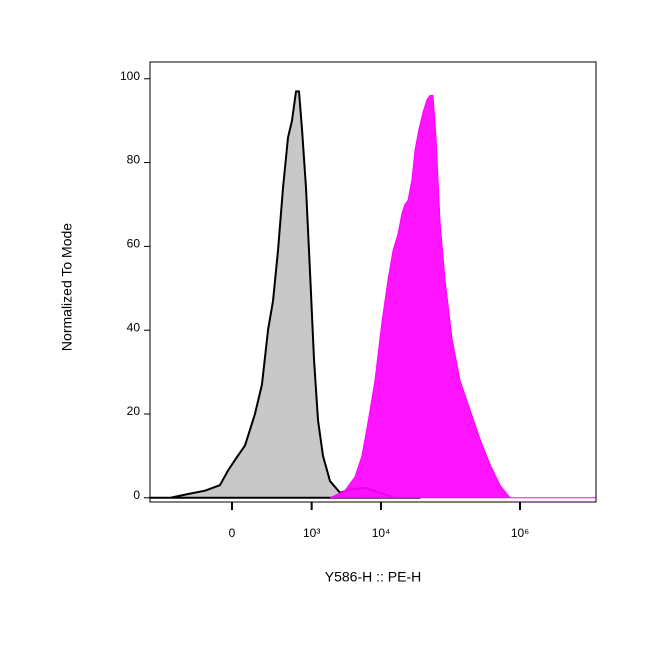  I want to click on y-axis-label: Normalized To Mode, so click(67, 287).